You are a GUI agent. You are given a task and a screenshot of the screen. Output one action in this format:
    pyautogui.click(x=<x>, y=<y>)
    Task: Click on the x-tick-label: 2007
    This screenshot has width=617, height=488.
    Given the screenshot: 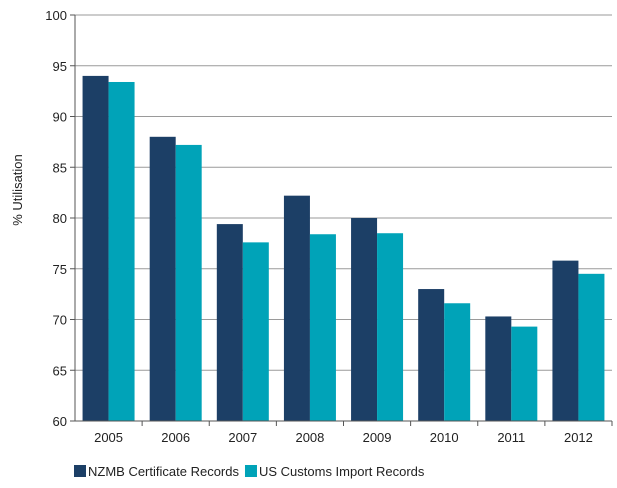 What is the action you would take?
    pyautogui.click(x=242, y=437)
    